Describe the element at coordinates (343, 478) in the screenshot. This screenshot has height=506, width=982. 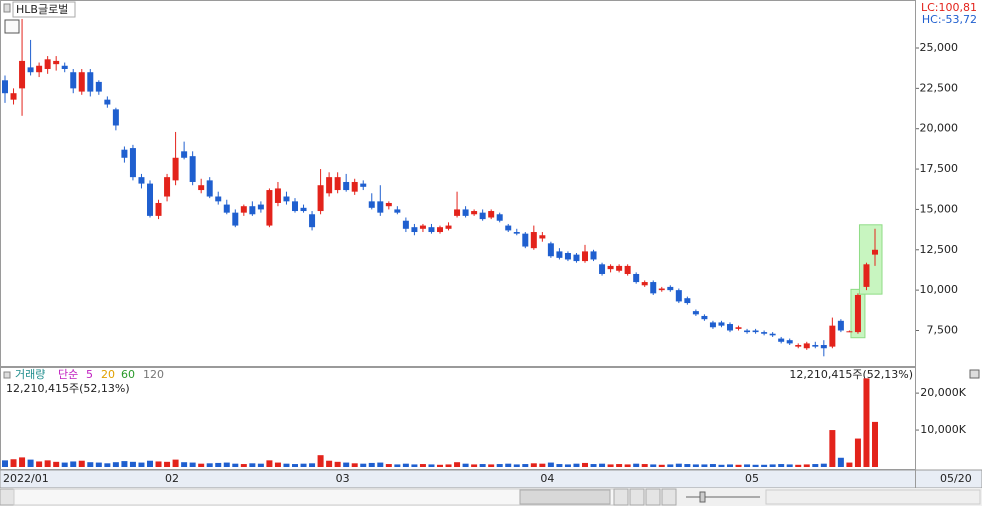
I see `x-tick-label: 03` at that location.